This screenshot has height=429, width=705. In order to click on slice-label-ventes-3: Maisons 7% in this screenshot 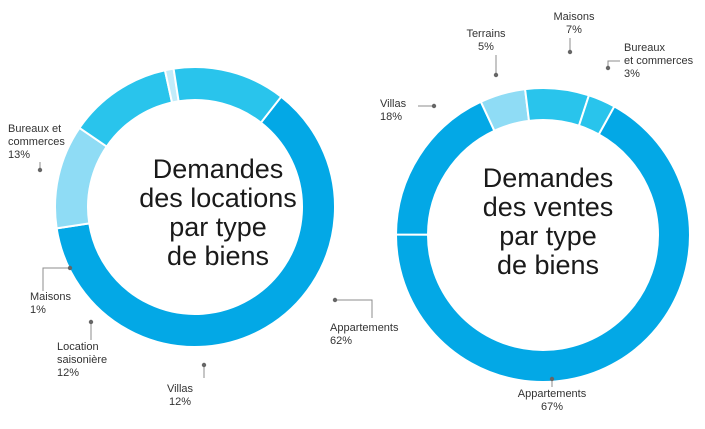, I will do `click(574, 33)`.